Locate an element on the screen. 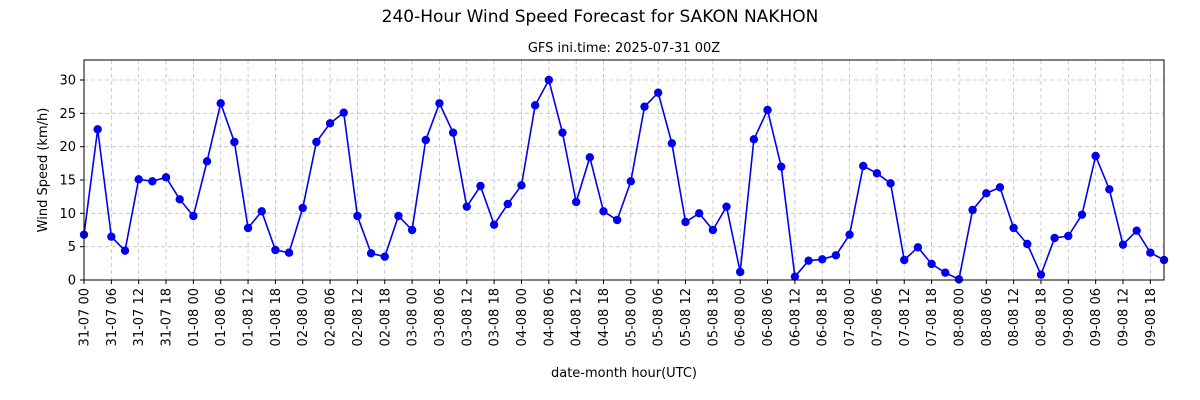  x-tick-label: 06-08 18 is located at coordinates (823, 317).